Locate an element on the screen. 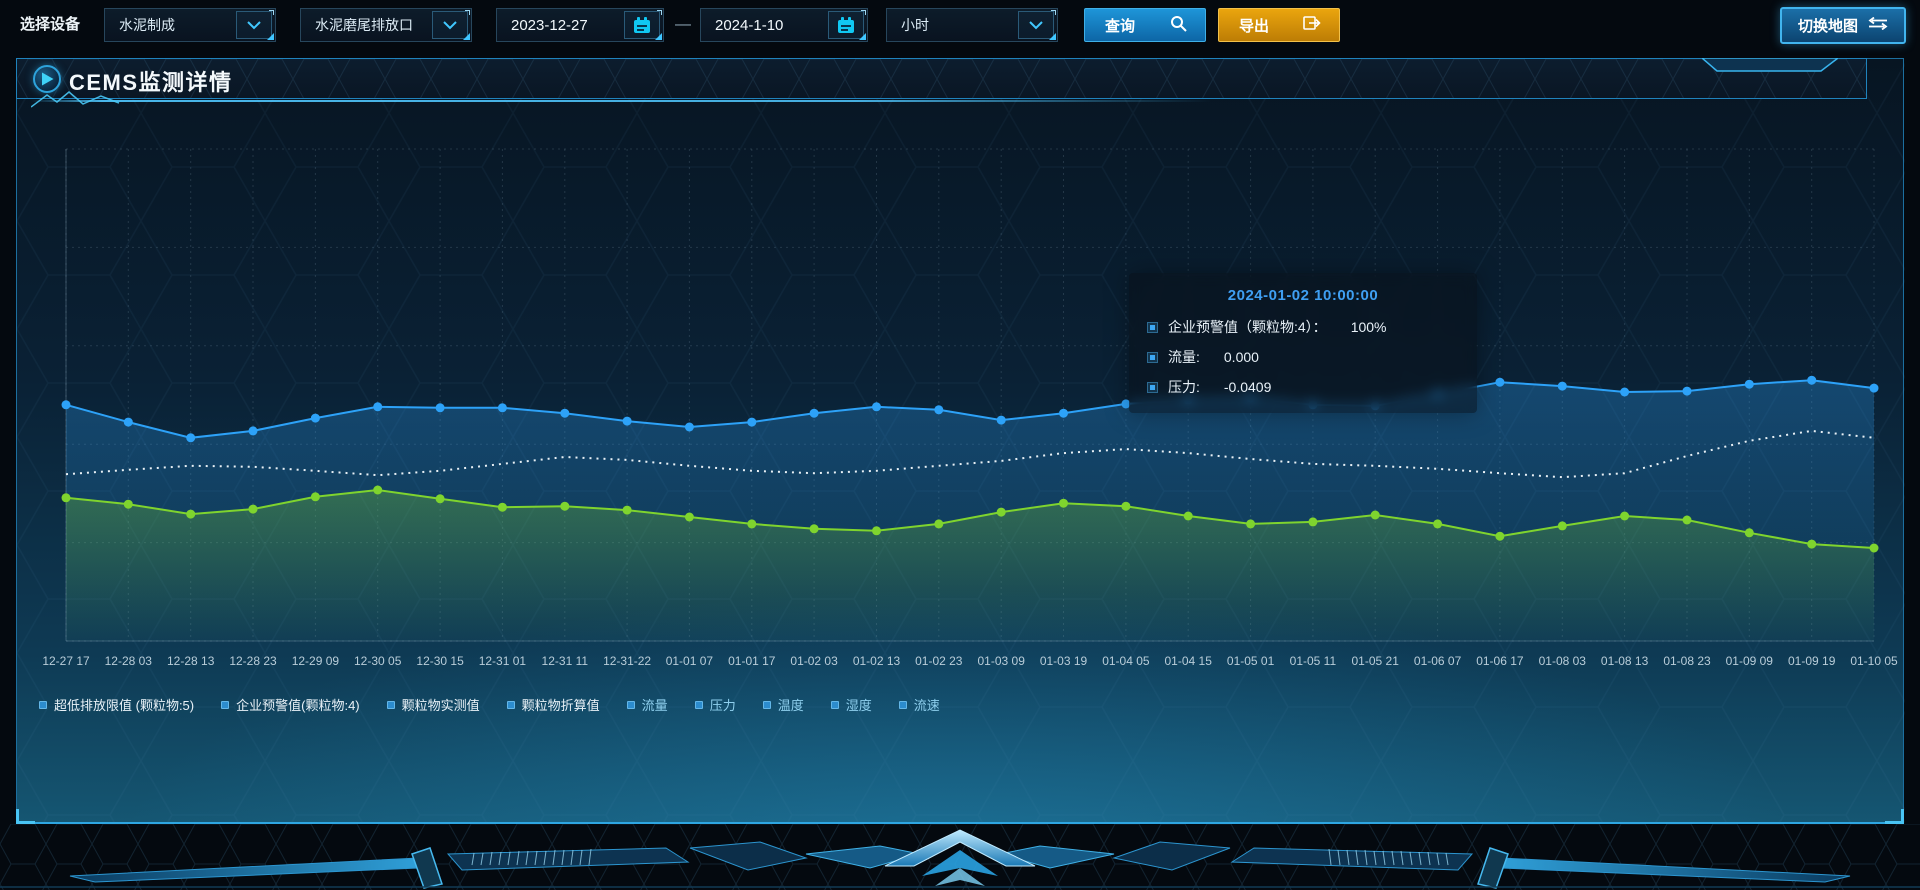 Image resolution: width=1920 pixels, height=890 pixels. end-date-picker: 2024-1-10 is located at coordinates (784, 25).